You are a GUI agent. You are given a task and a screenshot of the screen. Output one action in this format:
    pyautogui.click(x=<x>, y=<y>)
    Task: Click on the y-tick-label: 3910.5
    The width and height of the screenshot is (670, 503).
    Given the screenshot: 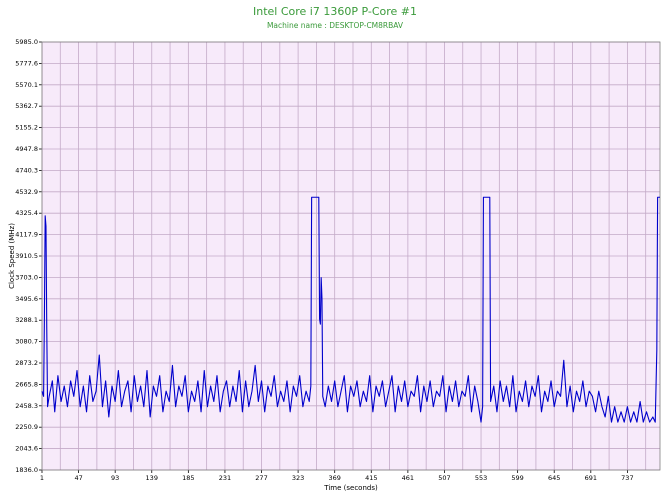 What is the action you would take?
    pyautogui.click(x=26, y=256)
    